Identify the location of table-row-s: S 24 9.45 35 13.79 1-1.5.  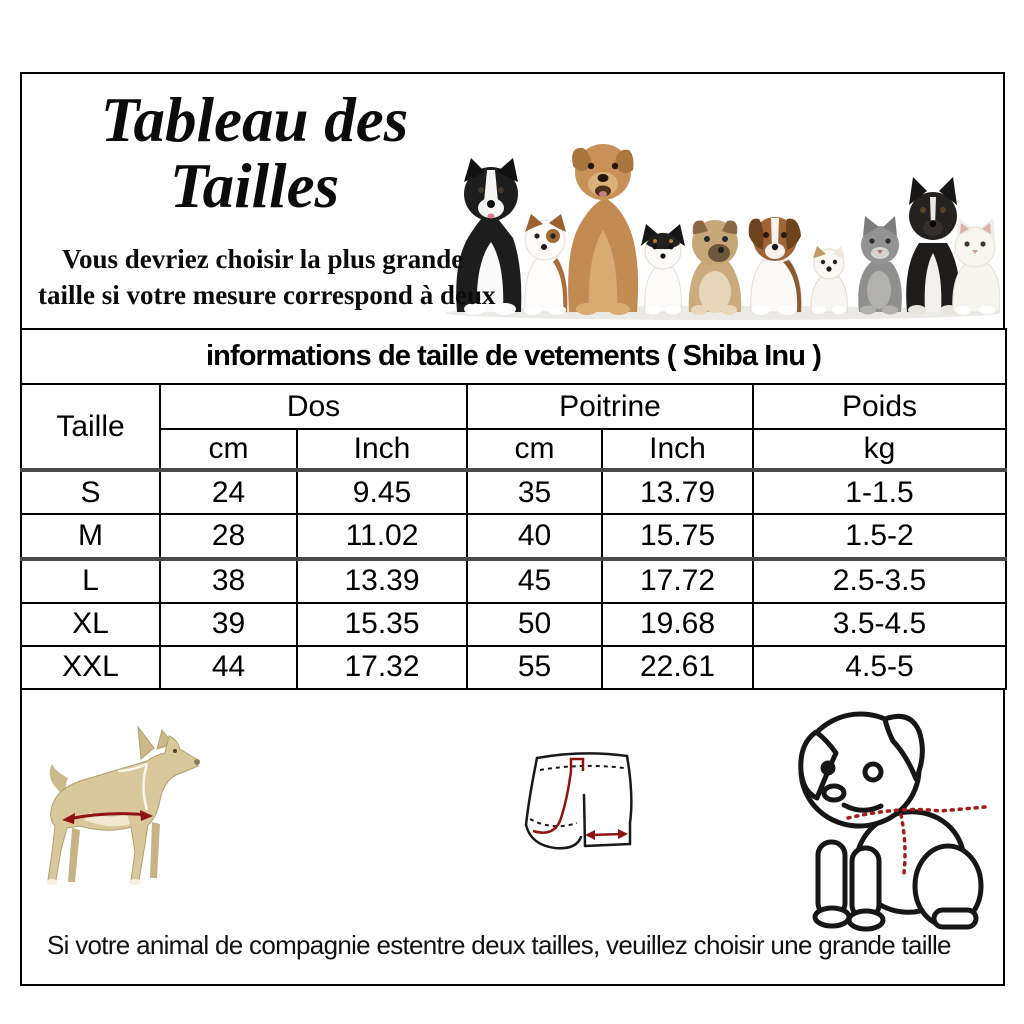
(513, 491).